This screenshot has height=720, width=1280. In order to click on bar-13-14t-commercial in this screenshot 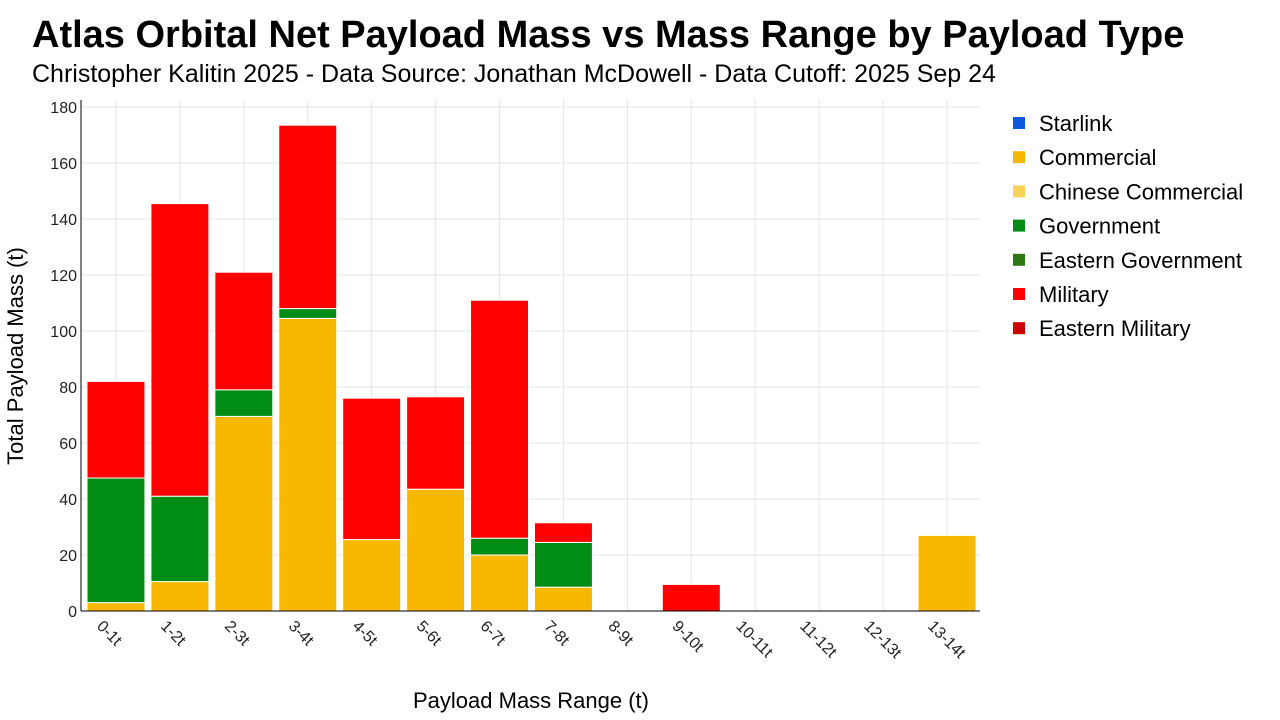, I will do `click(947, 573)`.